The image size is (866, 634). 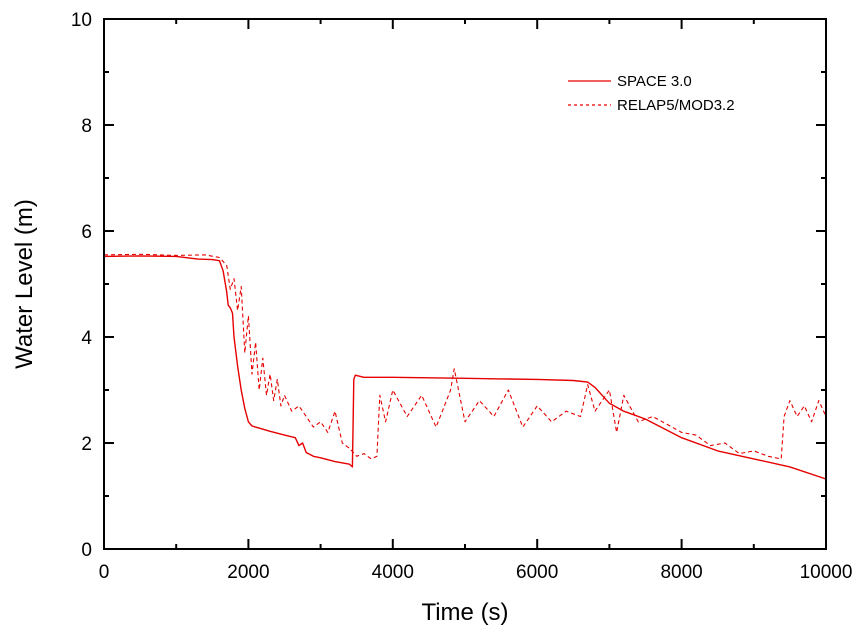 I want to click on x-tick-label: 4000, so click(x=393, y=572).